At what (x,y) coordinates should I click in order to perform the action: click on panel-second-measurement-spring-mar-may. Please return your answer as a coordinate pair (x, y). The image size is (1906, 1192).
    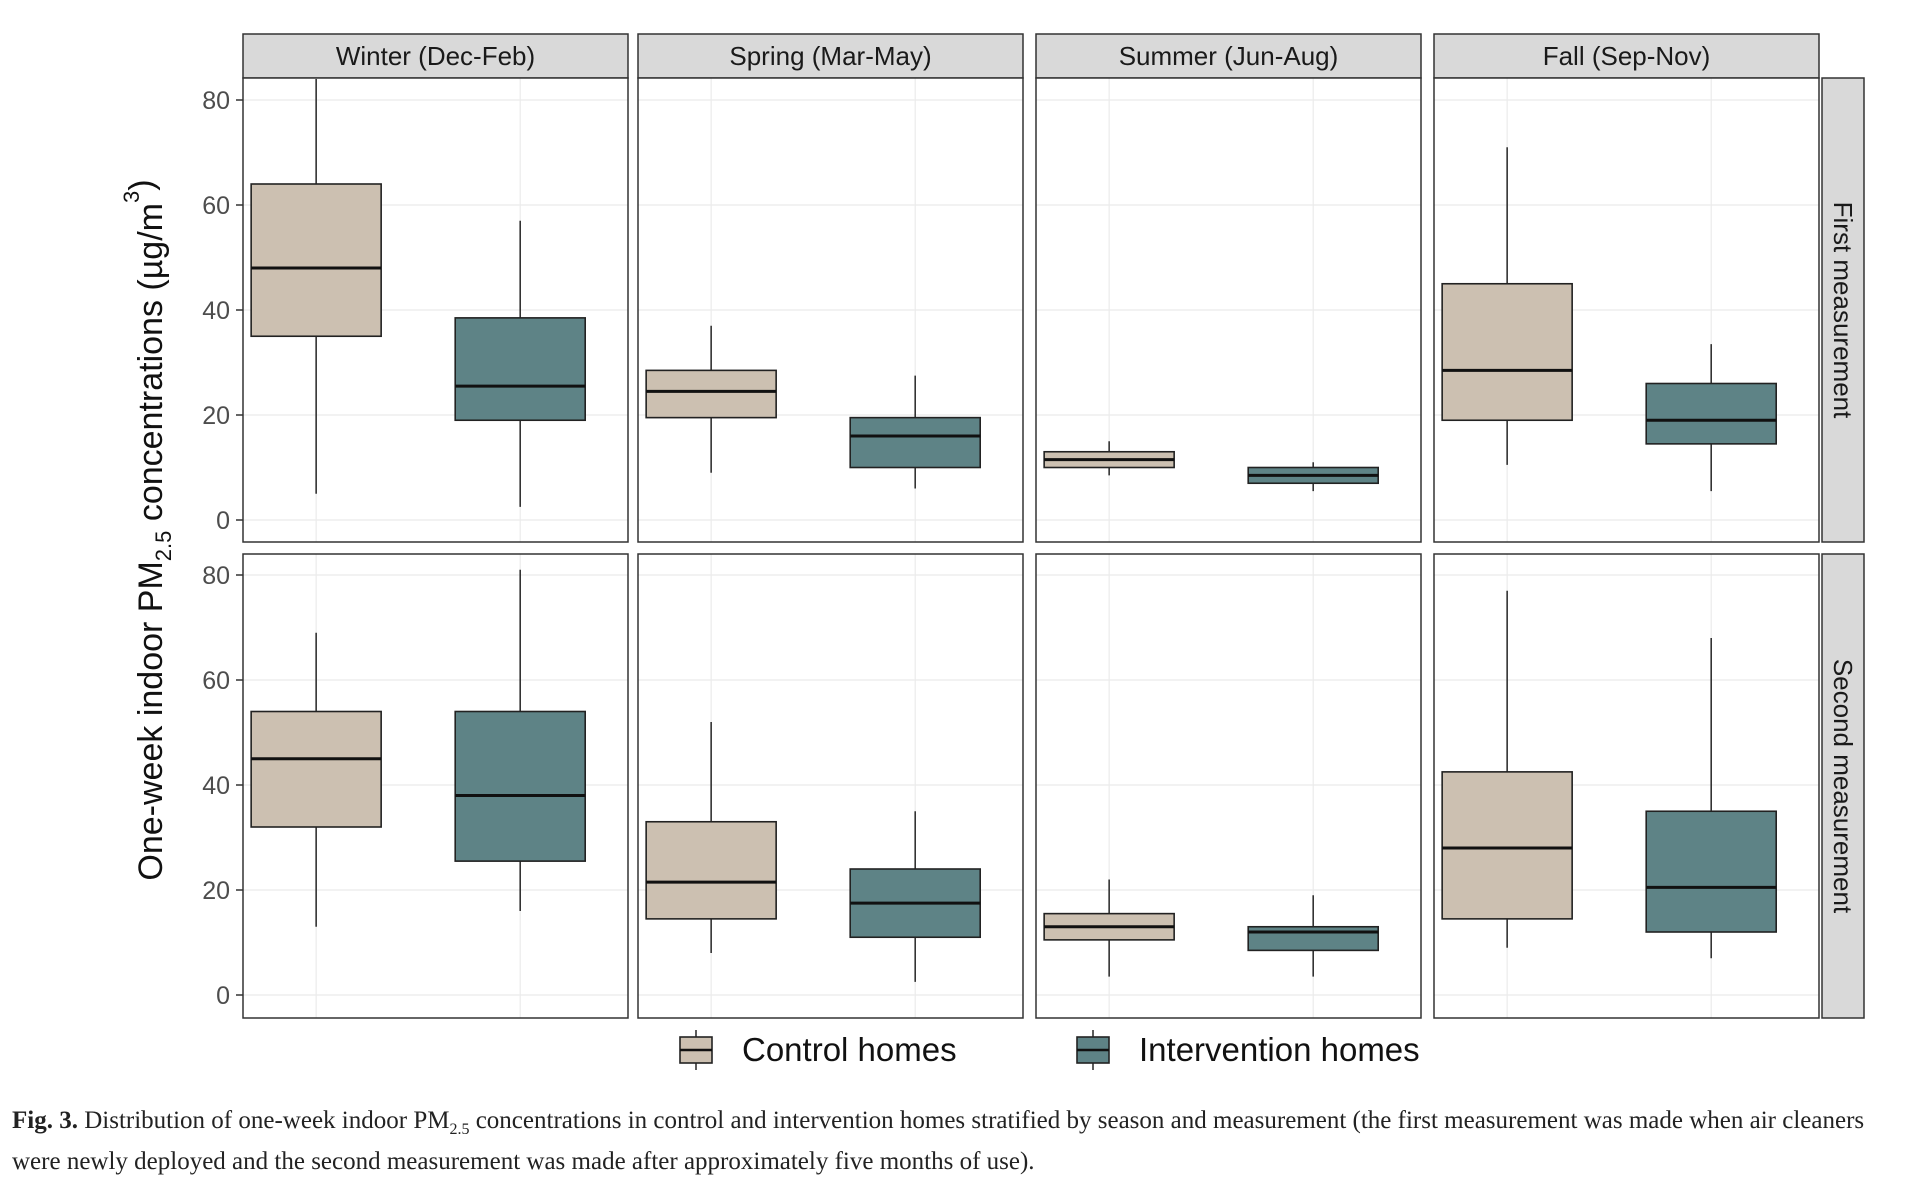
    Looking at the image, I should click on (830, 786).